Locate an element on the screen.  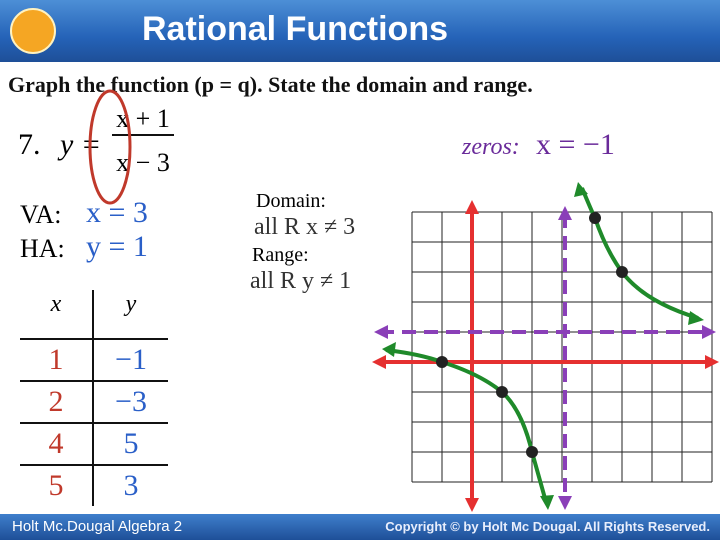
zeros-label: zeros: is located at coordinates (491, 147).